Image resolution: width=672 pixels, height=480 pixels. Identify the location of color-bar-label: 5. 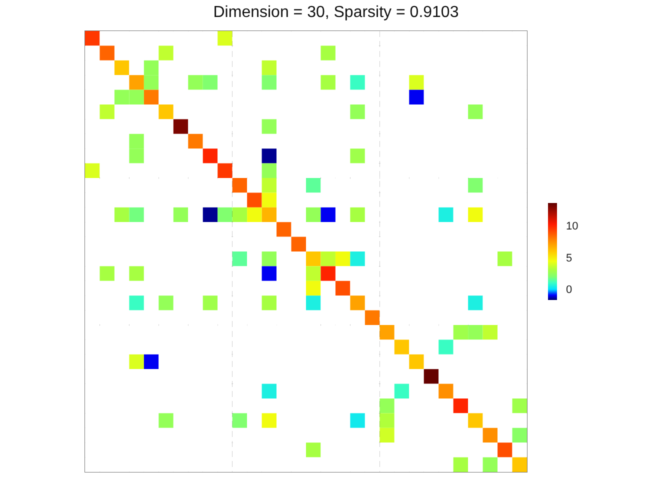
(569, 258).